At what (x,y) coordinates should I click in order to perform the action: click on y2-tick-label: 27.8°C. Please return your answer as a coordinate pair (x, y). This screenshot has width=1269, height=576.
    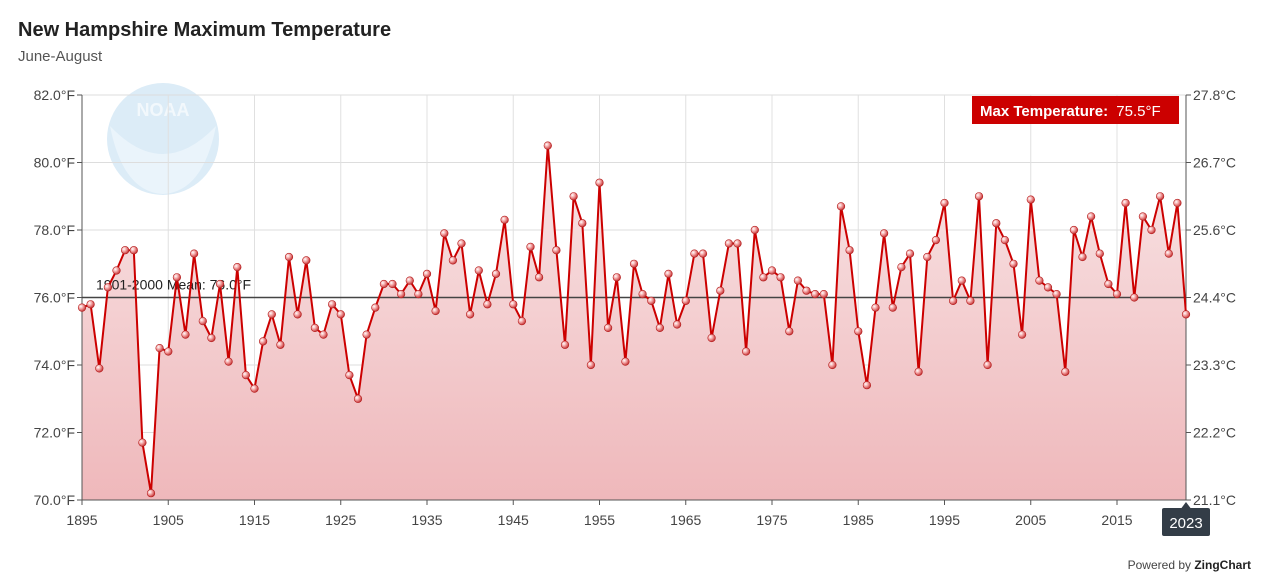
    Looking at the image, I should click on (1214, 95).